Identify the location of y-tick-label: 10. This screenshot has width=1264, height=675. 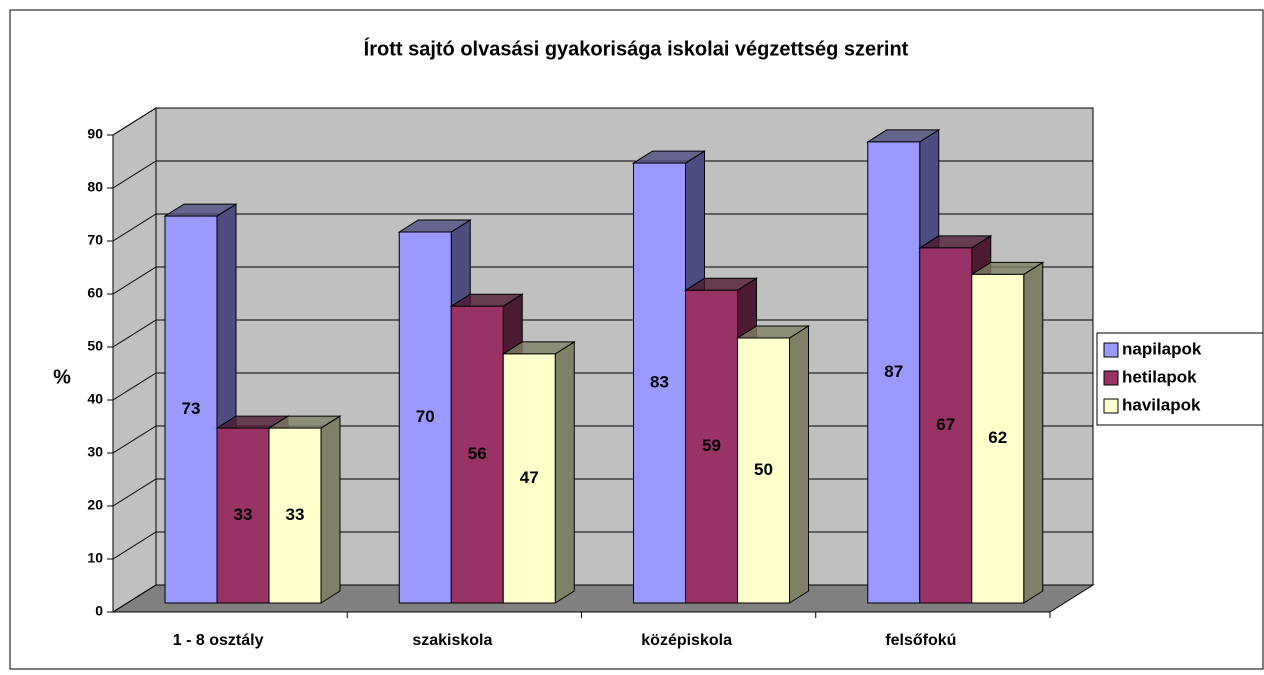
(95, 558).